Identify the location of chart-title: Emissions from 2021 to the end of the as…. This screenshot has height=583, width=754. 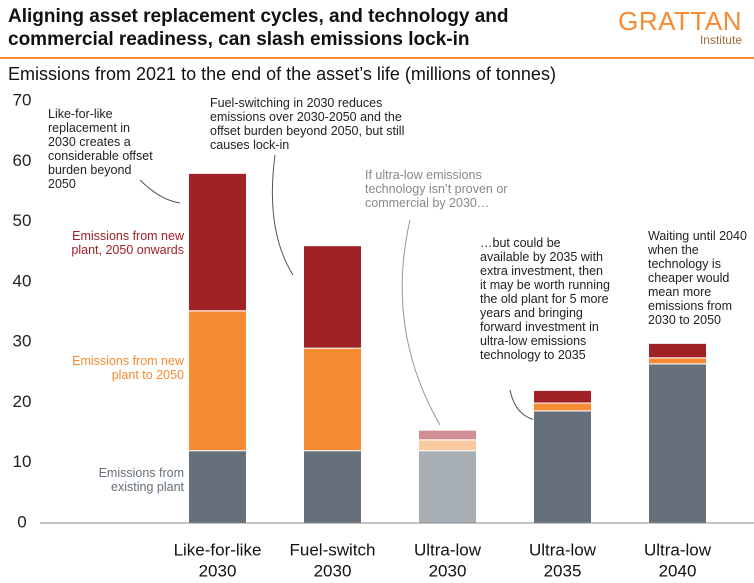
(282, 74).